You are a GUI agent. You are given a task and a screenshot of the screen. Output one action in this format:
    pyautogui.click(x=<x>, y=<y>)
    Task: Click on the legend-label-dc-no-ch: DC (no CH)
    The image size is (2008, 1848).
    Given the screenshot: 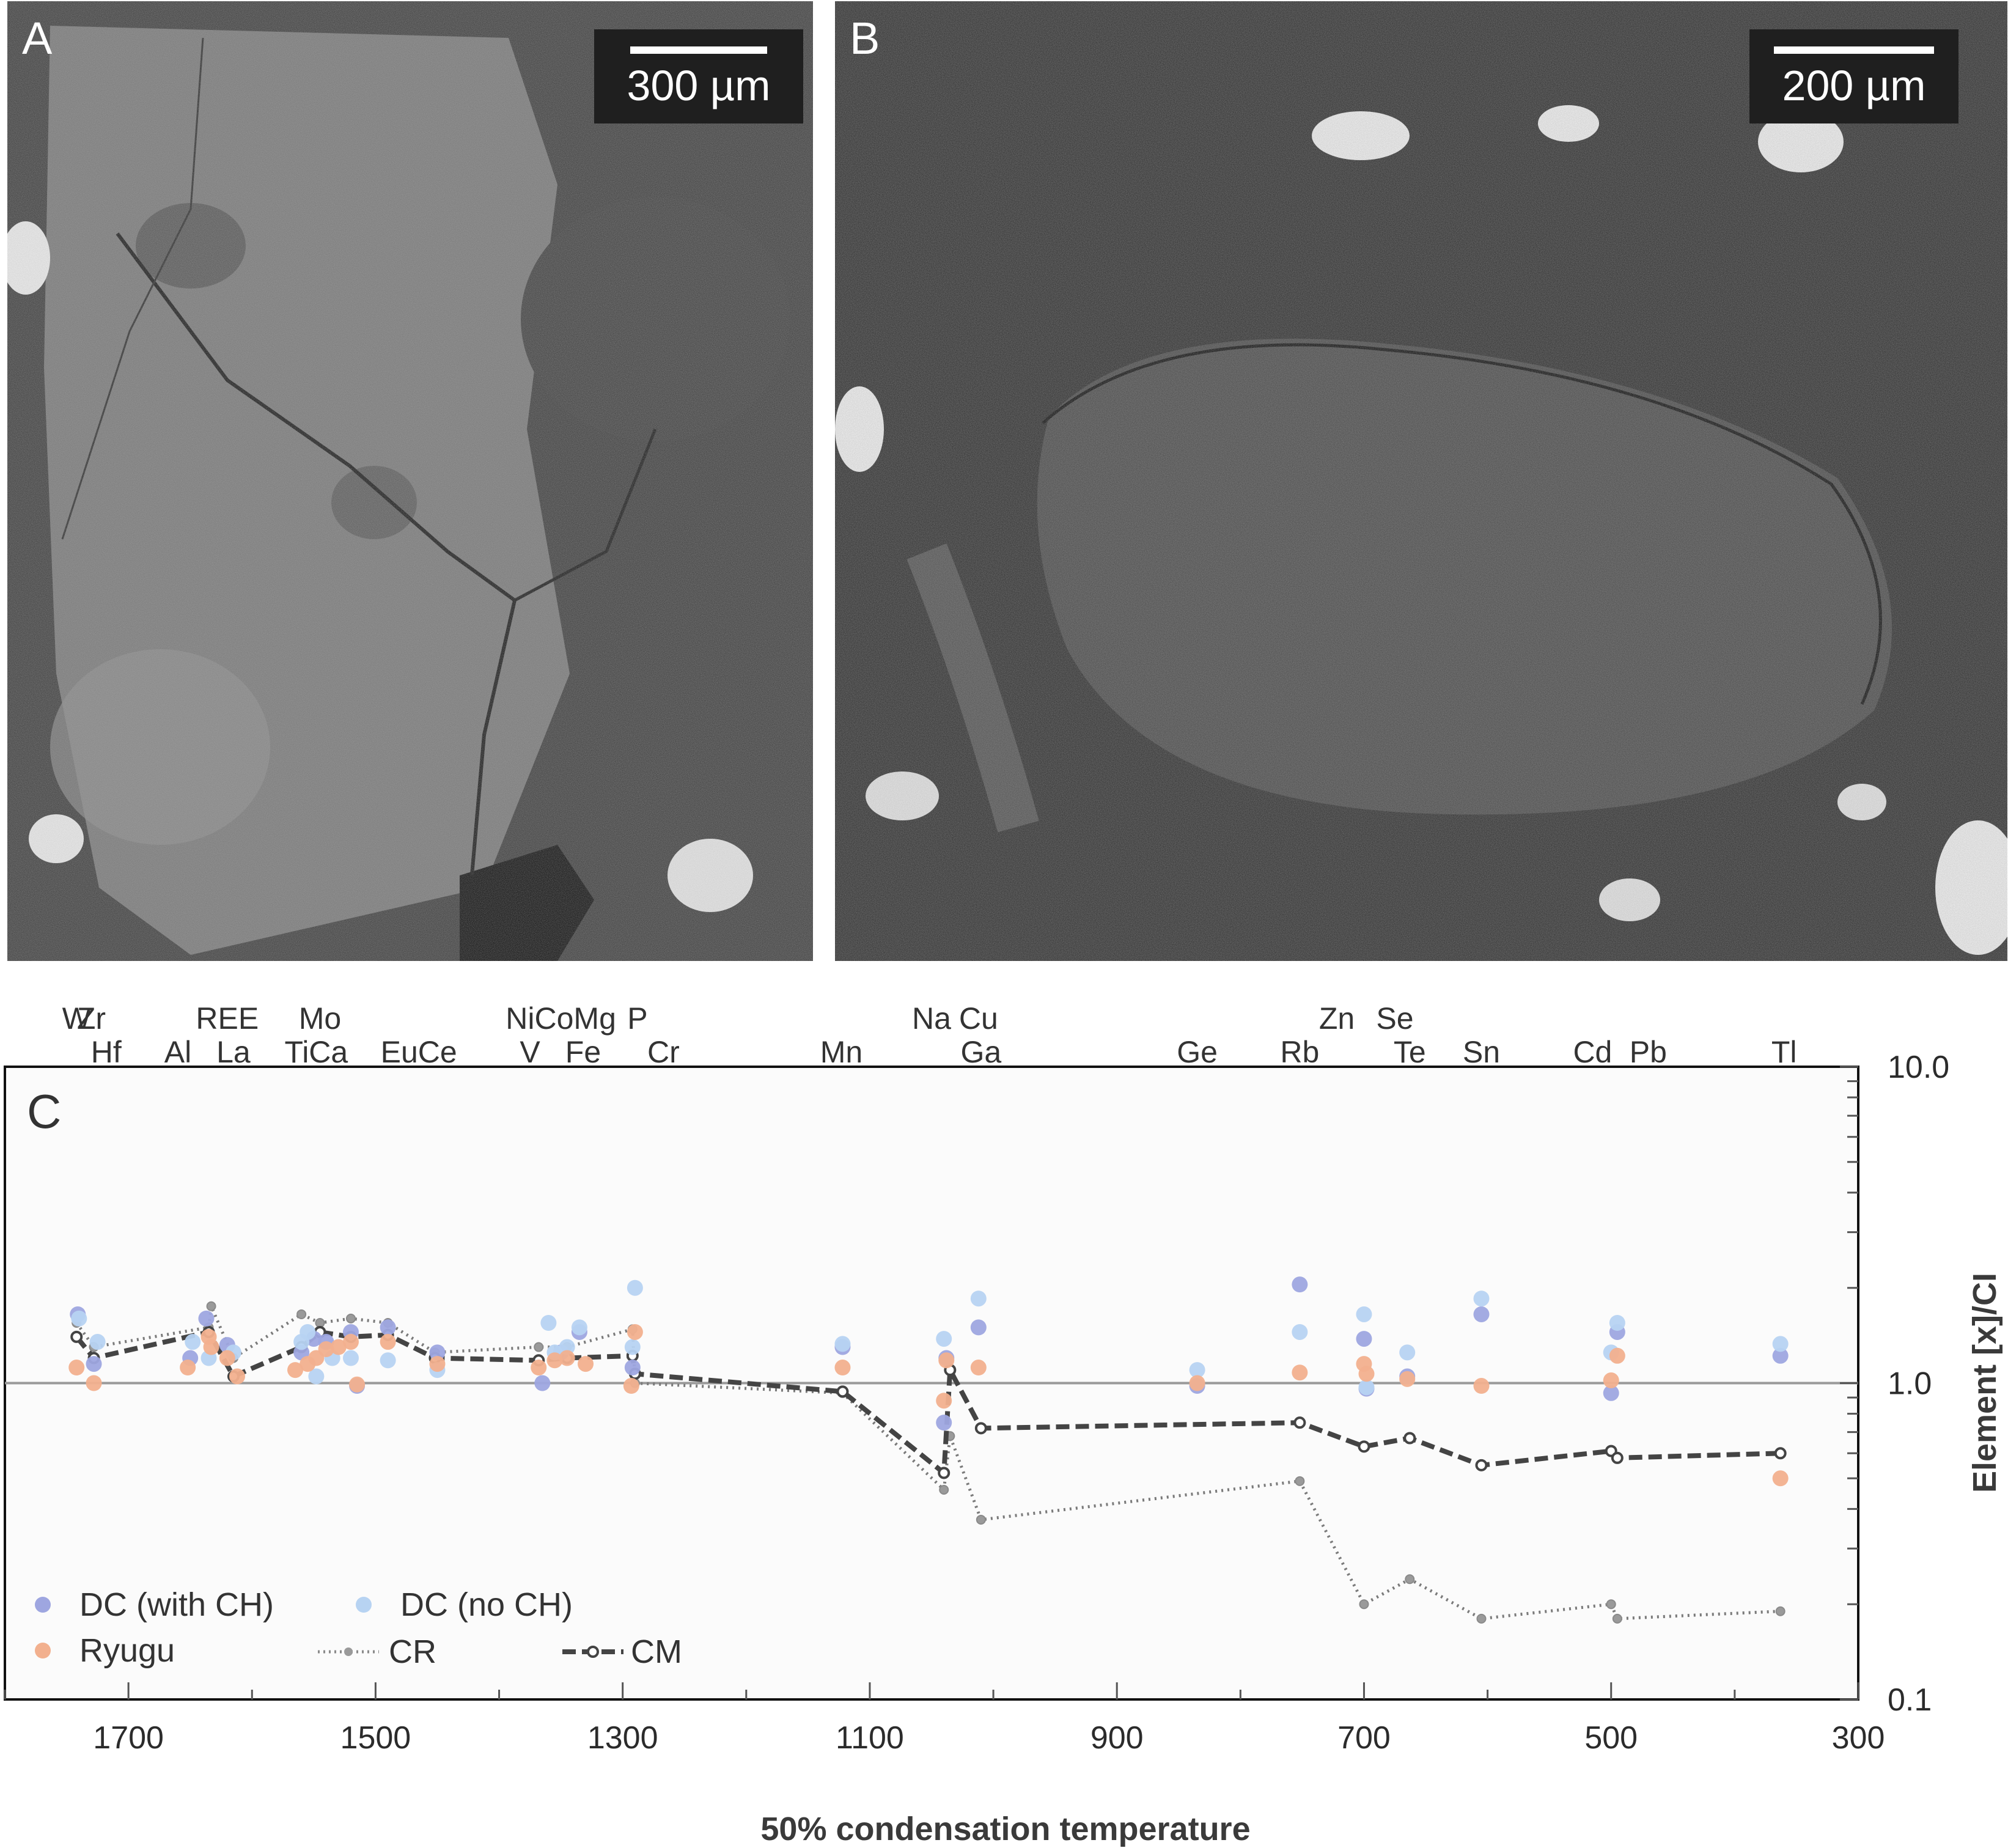 What is the action you would take?
    pyautogui.click(x=486, y=1604)
    